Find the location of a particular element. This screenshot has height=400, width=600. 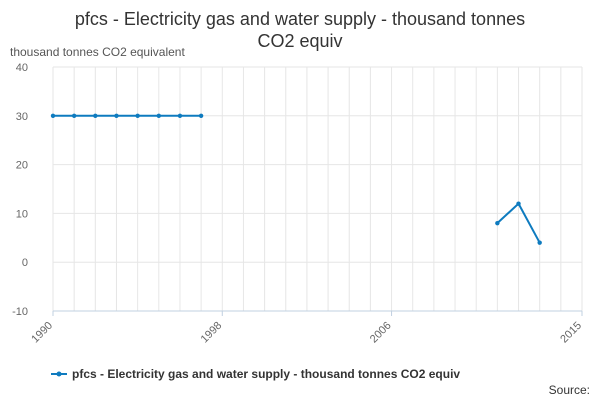

chart-title-line-2: CO2 equiv is located at coordinates (299, 41).